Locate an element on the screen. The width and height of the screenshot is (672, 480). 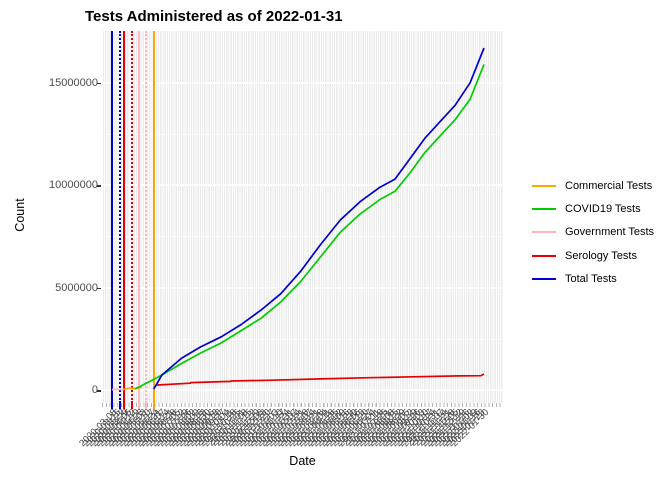
legend-item: Total Tests is located at coordinates (597, 279).